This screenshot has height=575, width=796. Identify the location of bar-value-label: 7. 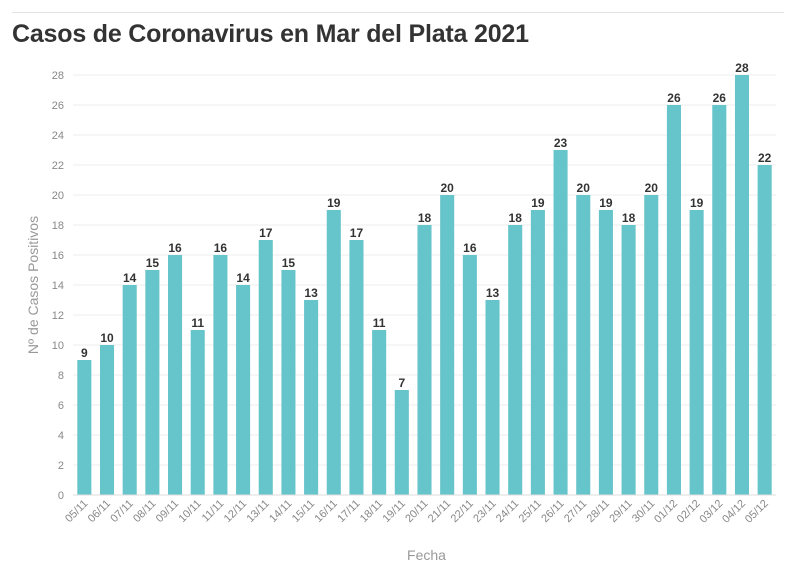
(401, 383).